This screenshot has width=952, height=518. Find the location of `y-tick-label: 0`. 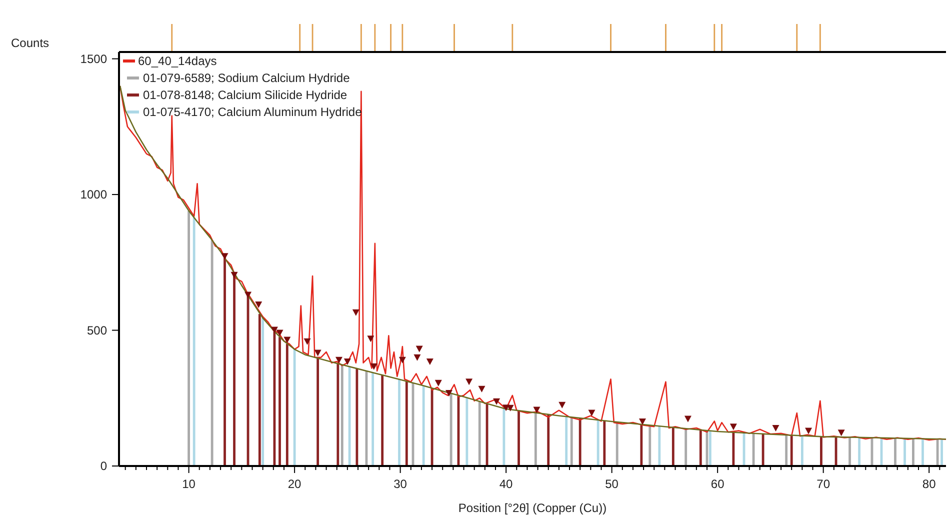

y-tick-label: 0 is located at coordinates (104, 466).